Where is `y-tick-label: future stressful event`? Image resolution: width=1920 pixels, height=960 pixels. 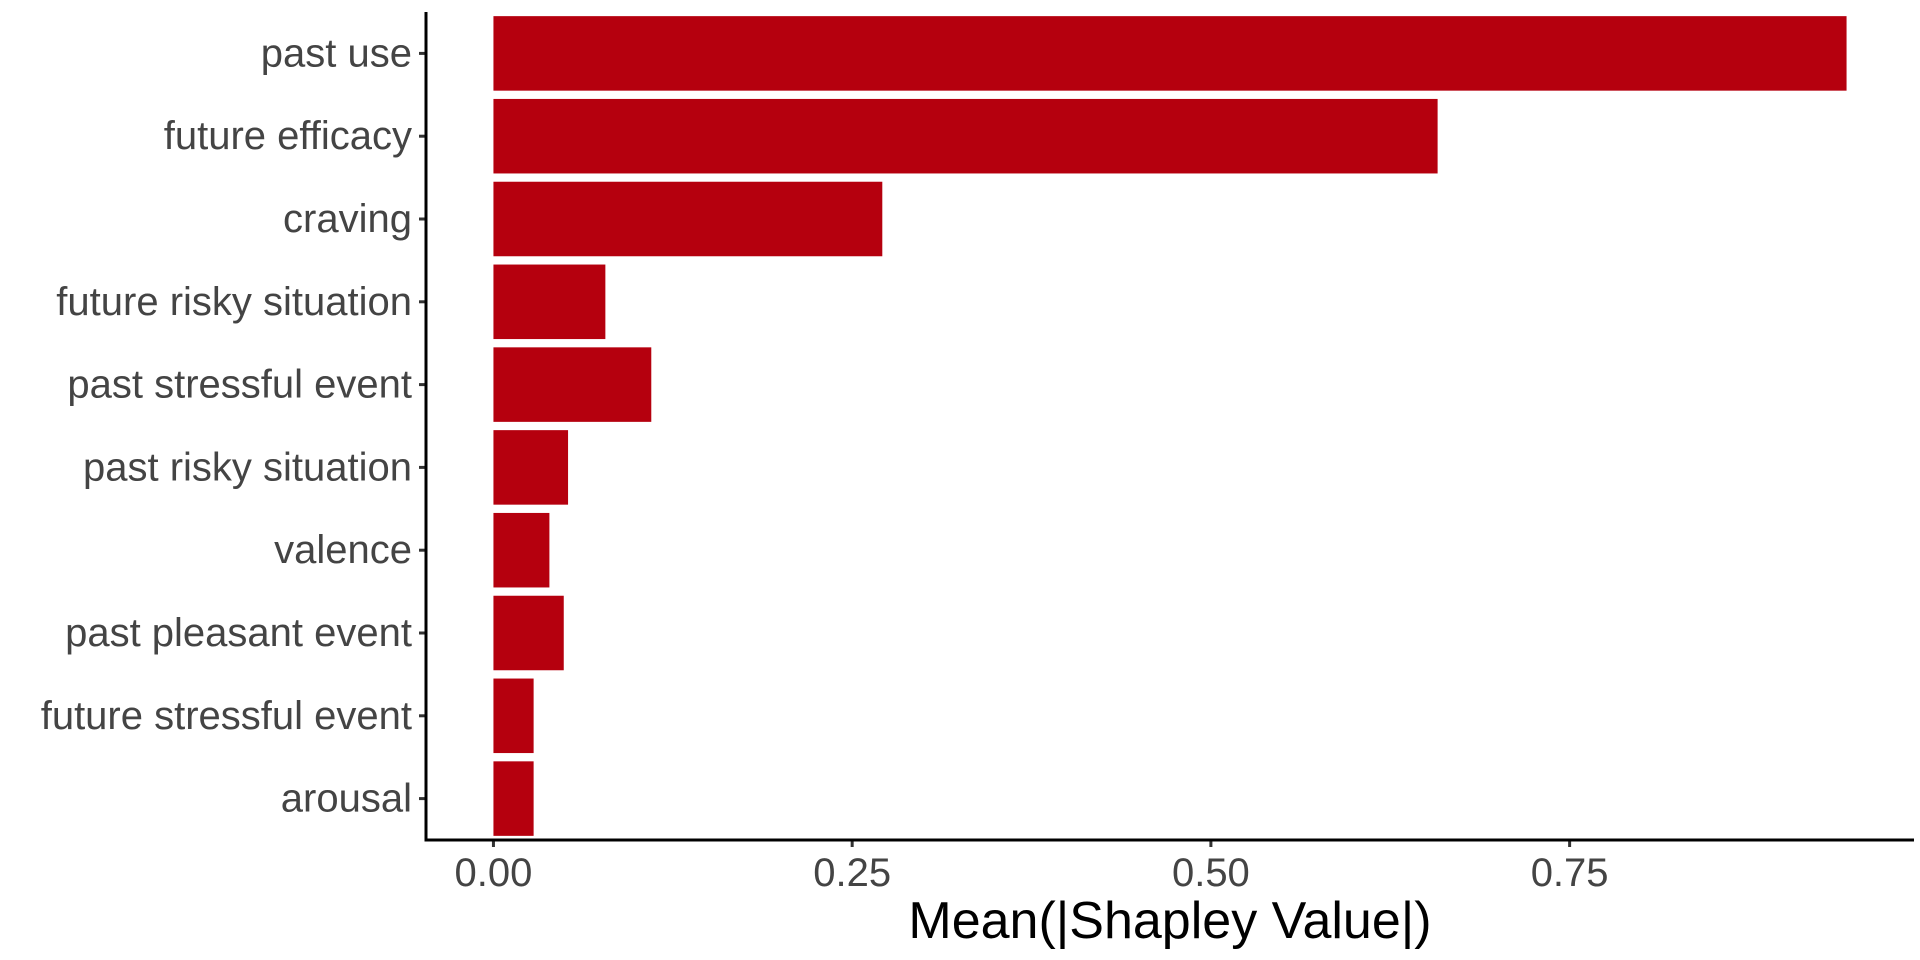 y-tick-label: future stressful event is located at coordinates (226, 716).